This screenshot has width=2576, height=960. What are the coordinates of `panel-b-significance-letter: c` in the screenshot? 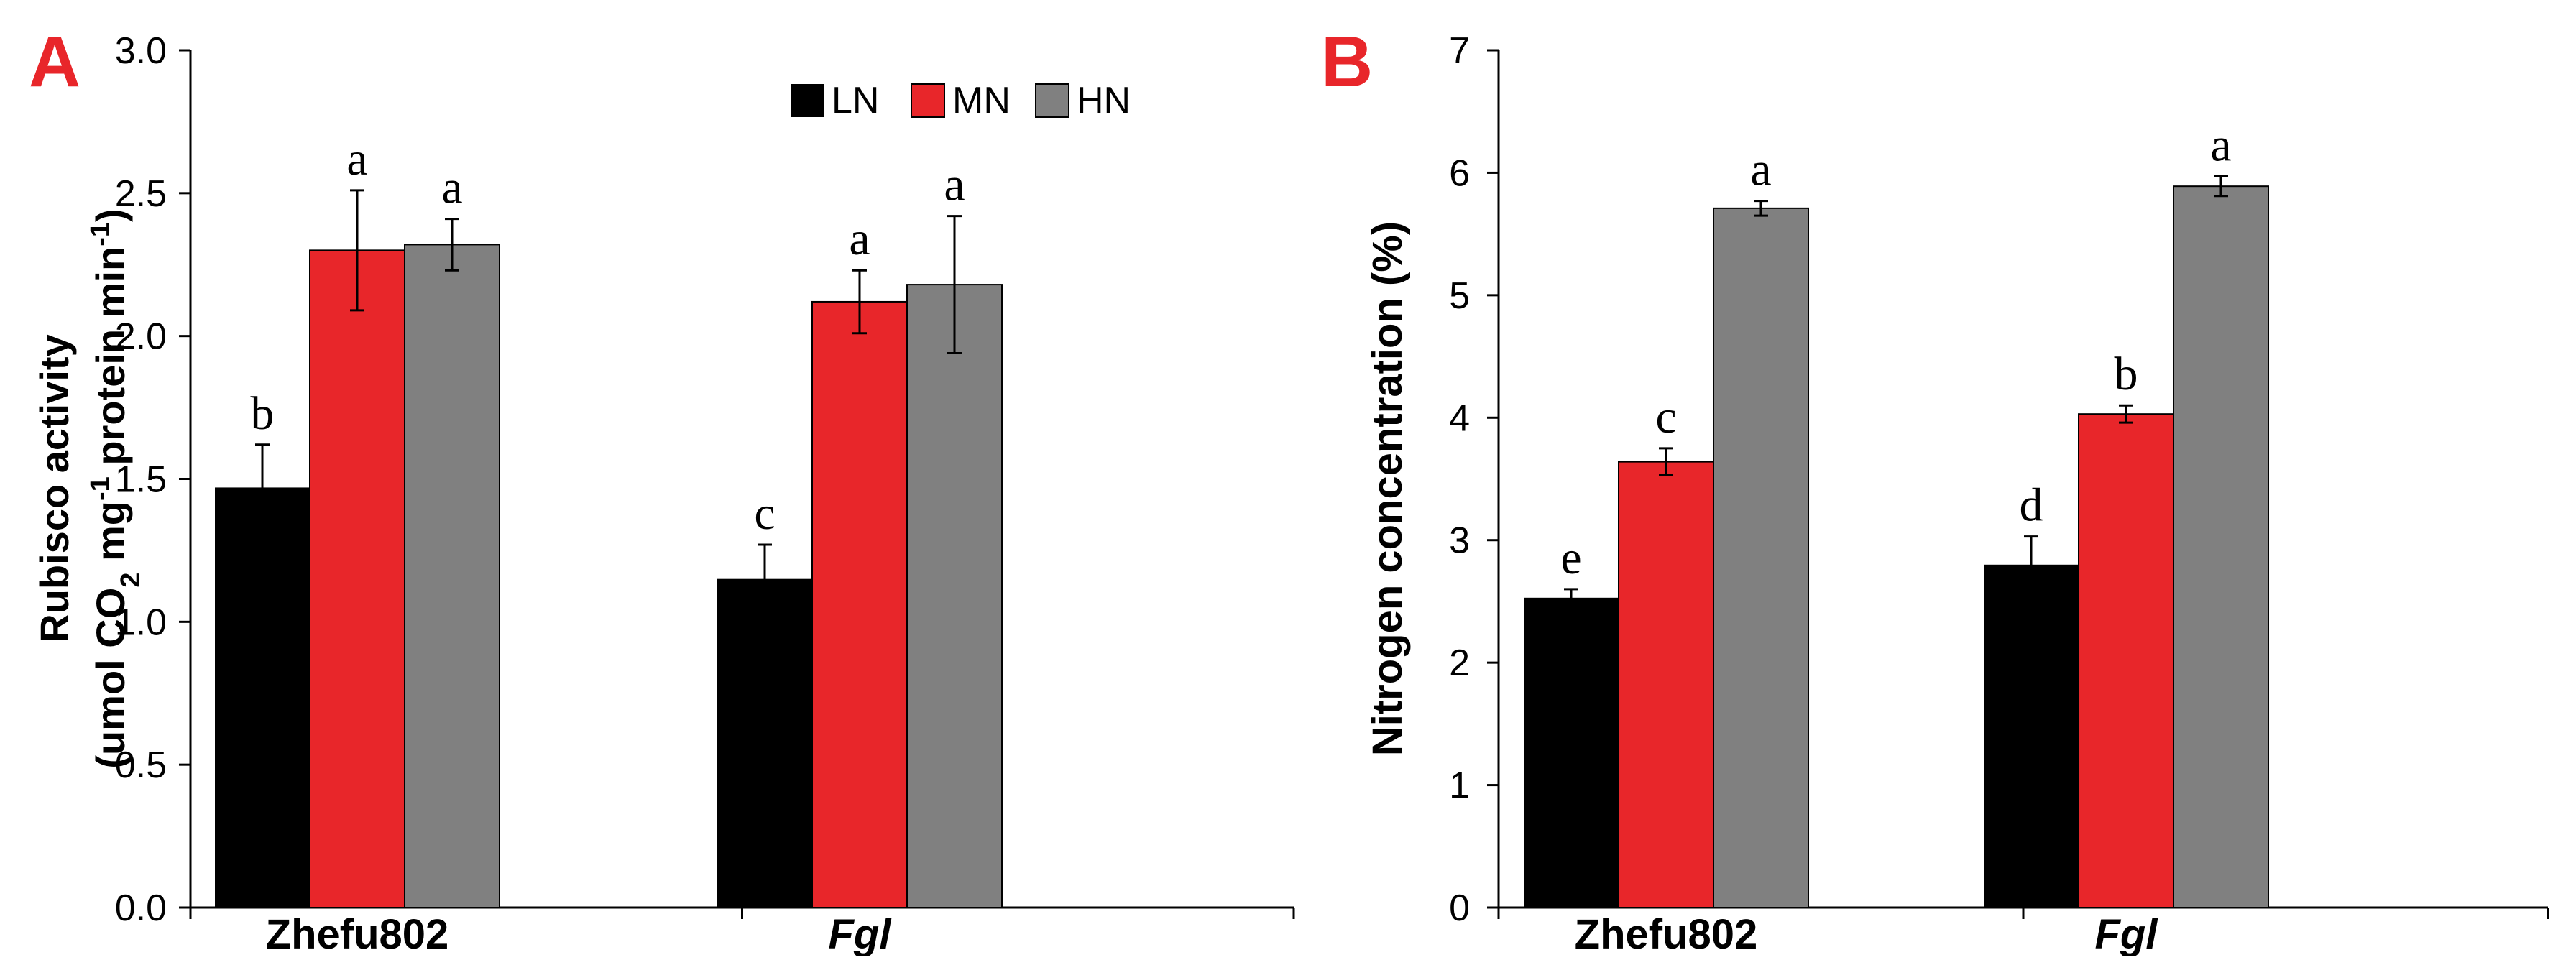 It's located at (1665, 417).